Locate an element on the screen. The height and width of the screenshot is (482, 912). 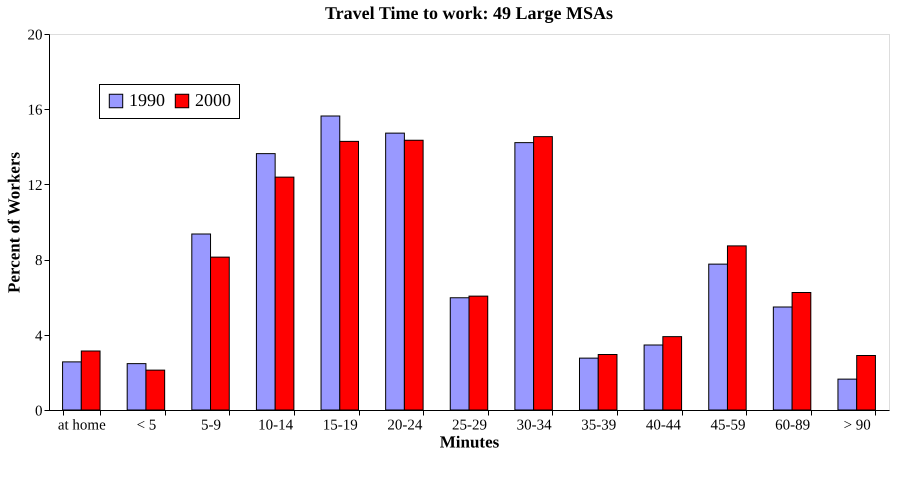
legend-label: 1990 is located at coordinates (147, 100).